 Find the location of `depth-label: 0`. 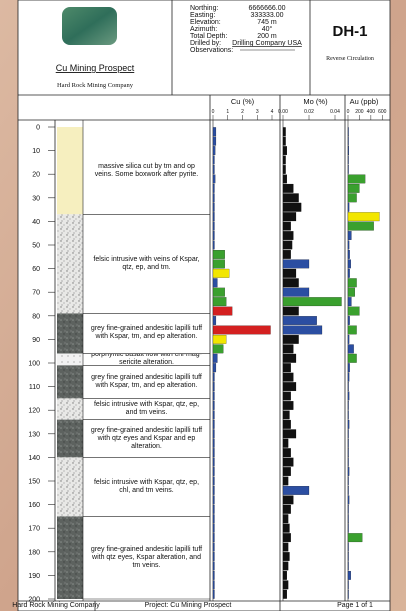

depth-label: 0 is located at coordinates (38, 128).